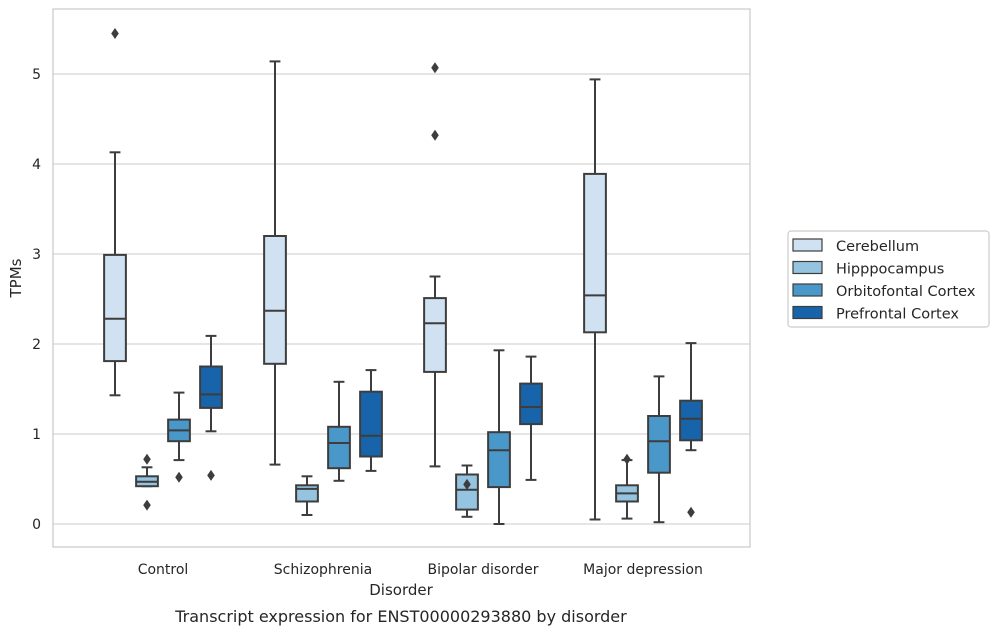 This screenshot has height=634, width=999. I want to click on x-tick-label: Control, so click(163, 570).